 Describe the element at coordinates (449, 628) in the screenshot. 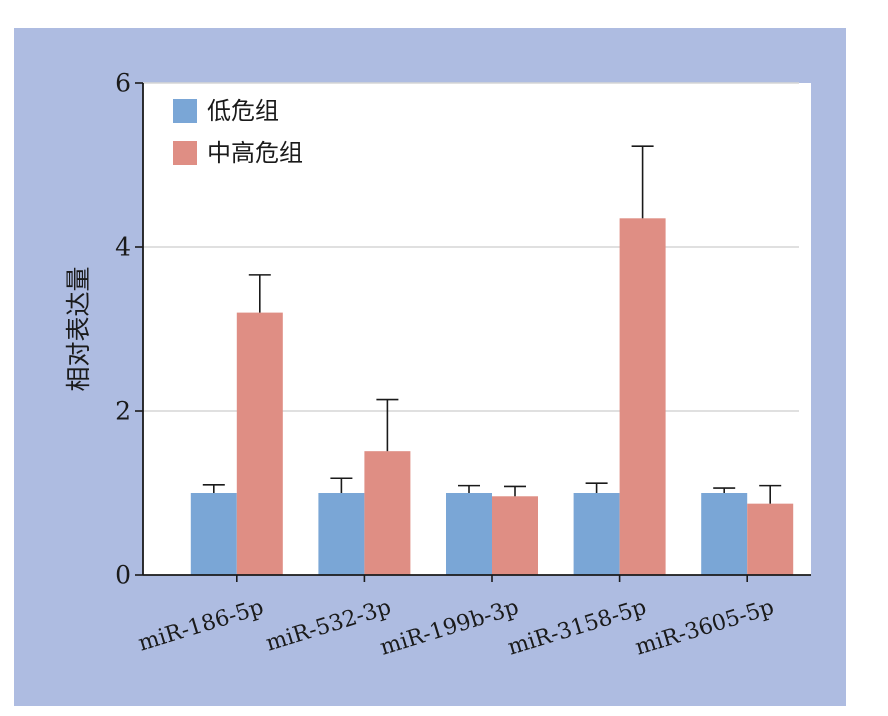

I see `x-tick-label: miR-199b-3p` at that location.